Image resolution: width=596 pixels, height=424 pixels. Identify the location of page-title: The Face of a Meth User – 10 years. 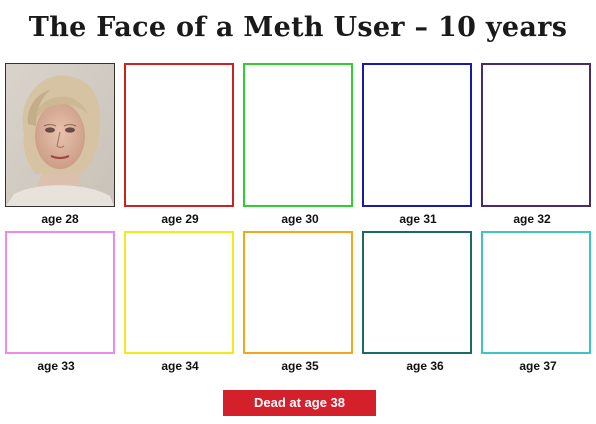
(298, 27).